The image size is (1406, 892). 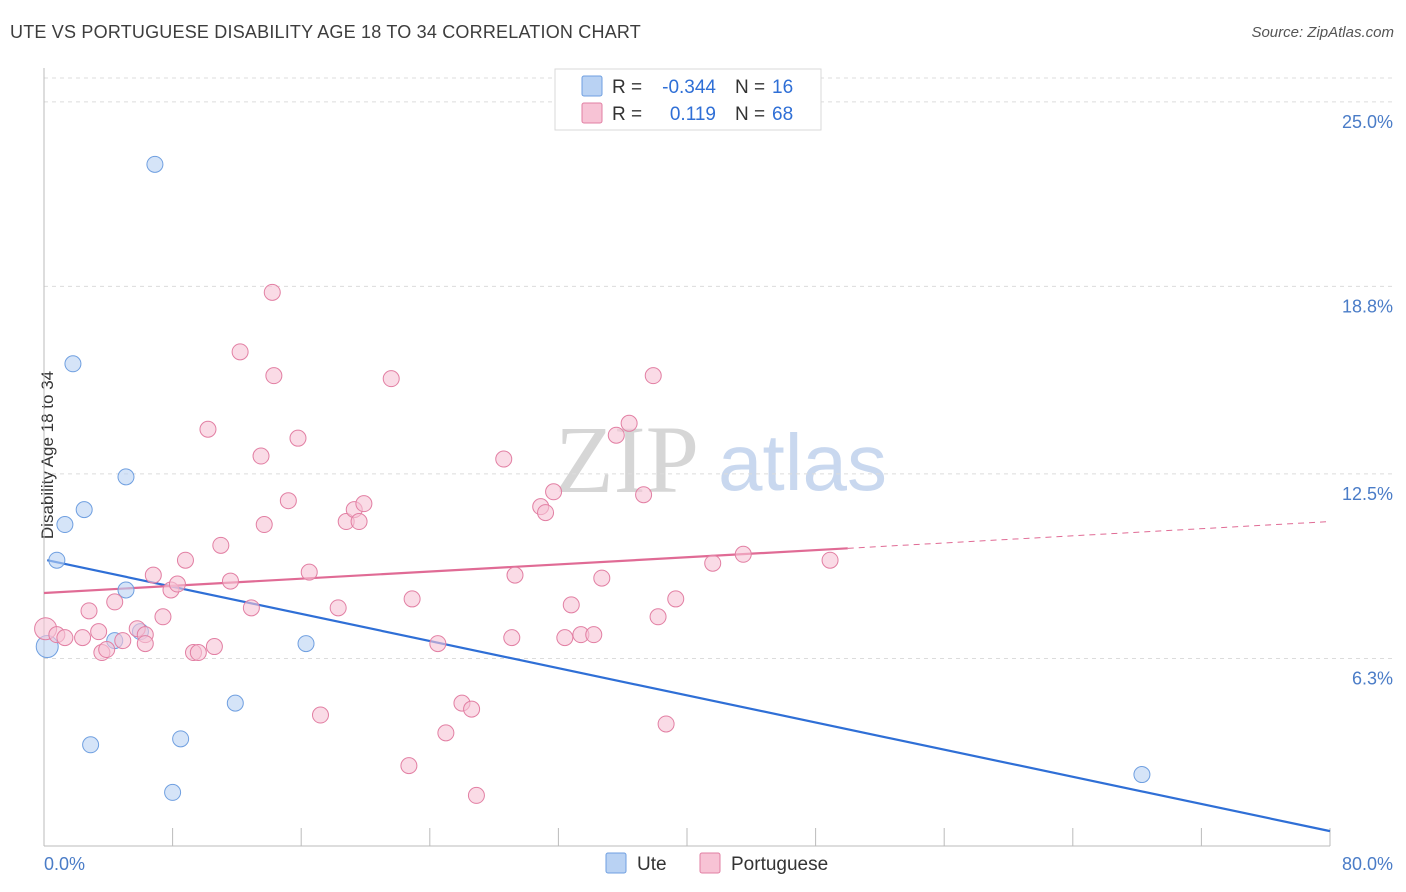 What do you see at coordinates (592, 113) in the screenshot?
I see `legend-swatch-portuguese` at bounding box center [592, 113].